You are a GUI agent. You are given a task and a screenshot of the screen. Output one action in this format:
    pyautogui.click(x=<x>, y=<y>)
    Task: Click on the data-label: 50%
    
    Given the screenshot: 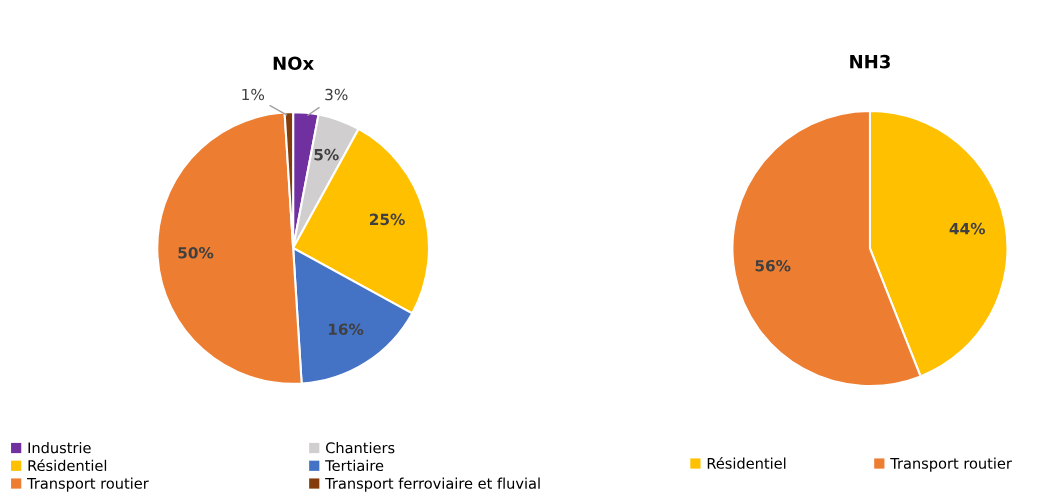 What is the action you would take?
    pyautogui.click(x=196, y=253)
    